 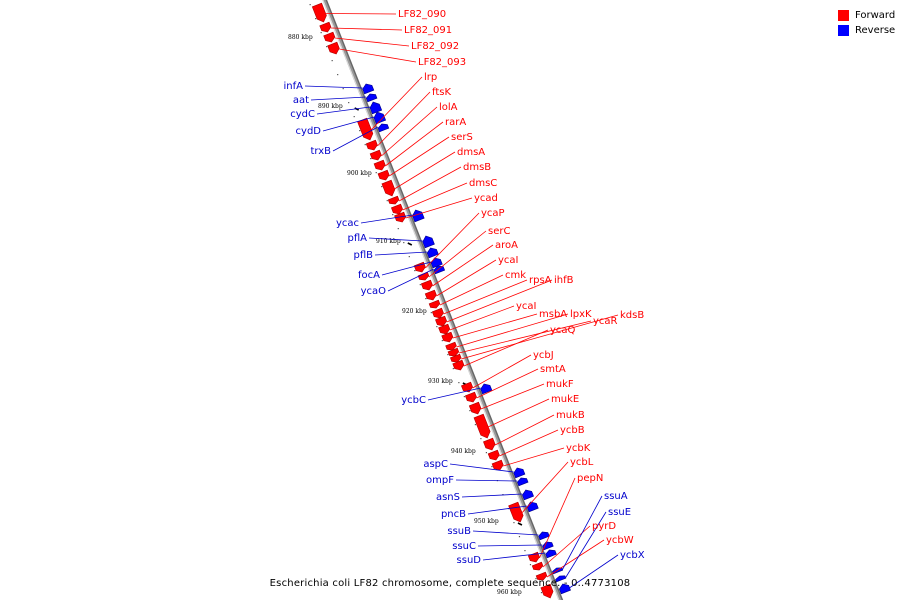 What do you see at coordinates (515, 275) in the screenshot?
I see `forward-gene-label: cmk` at bounding box center [515, 275].